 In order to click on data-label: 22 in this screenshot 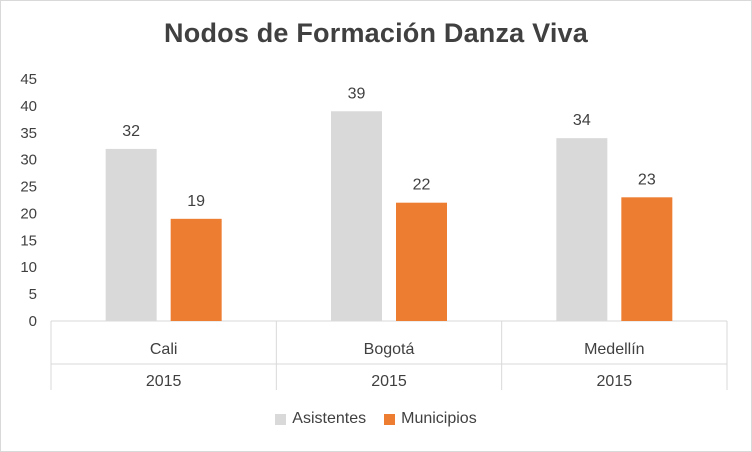, I will do `click(422, 185)`.